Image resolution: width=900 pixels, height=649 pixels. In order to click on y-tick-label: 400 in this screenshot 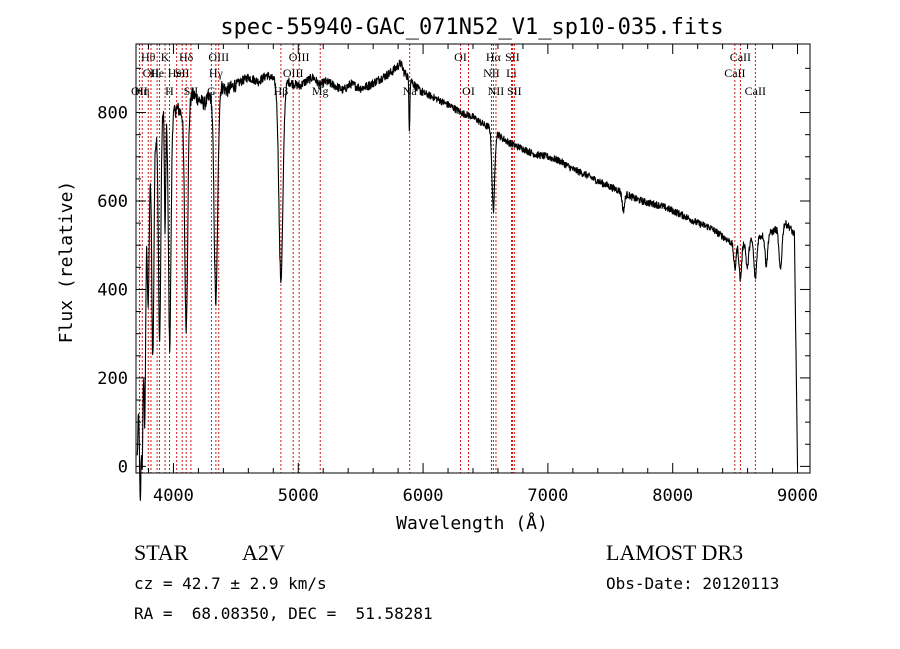, I will do `click(112, 290)`.